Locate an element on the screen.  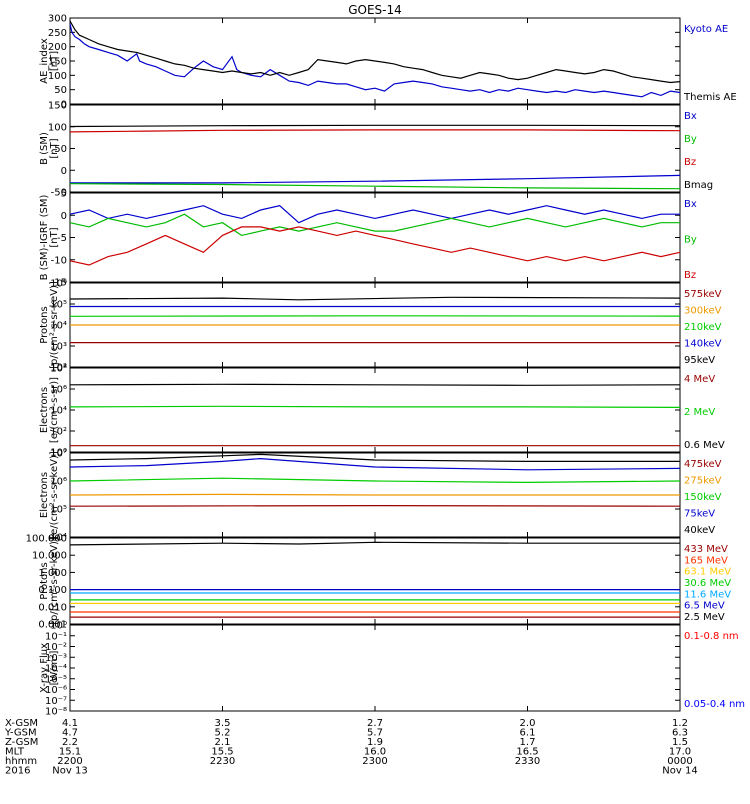
y-tick-label: 10³ is located at coordinates (58, 347).